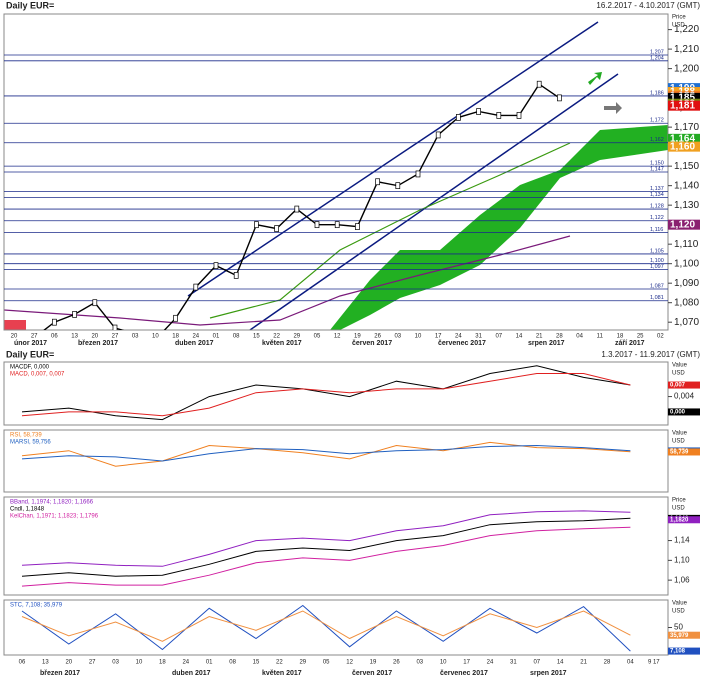  What do you see at coordinates (686, 127) in the screenshot?
I see `y-tick-label: 1,170` at bounding box center [686, 127].